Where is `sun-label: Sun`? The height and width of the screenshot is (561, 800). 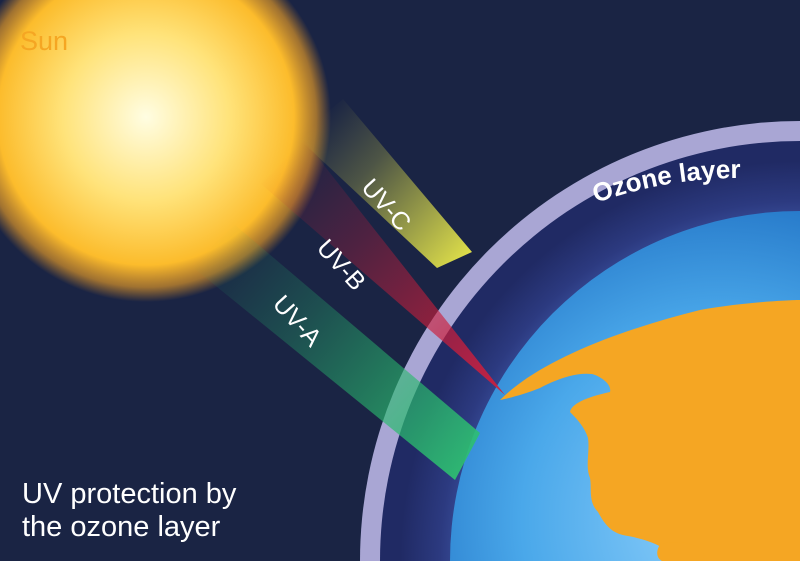 sun-label: Sun is located at coordinates (44, 41).